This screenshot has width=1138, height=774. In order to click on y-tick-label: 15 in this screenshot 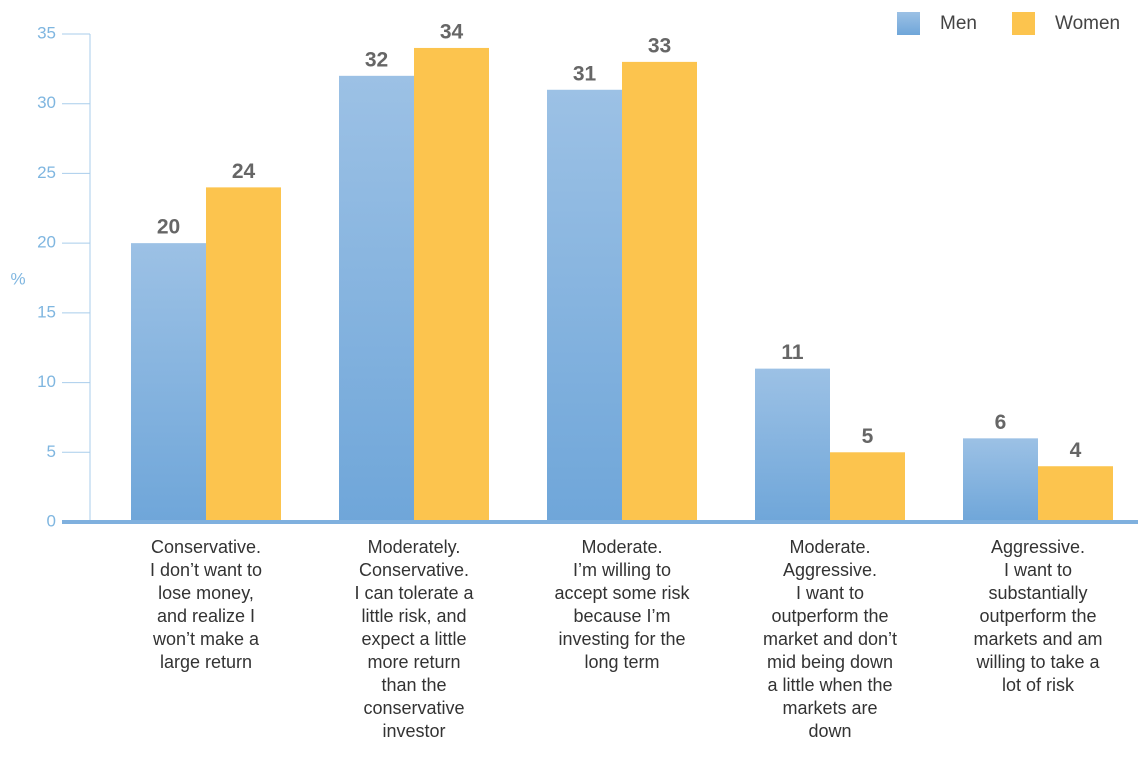, I will do `click(46, 311)`.